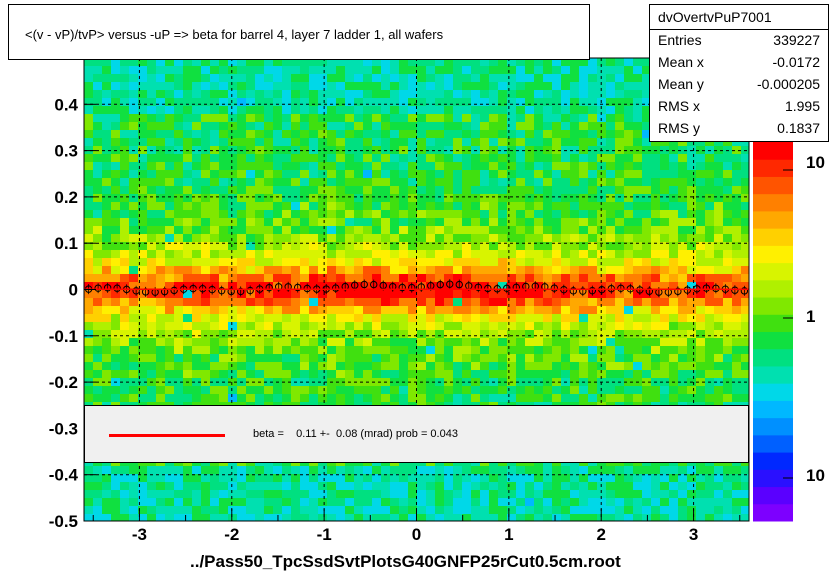 Image resolution: width=833 pixels, height=579 pixels. What do you see at coordinates (773, 426) in the screenshot?
I see `colorbar-swatch` at bounding box center [773, 426].